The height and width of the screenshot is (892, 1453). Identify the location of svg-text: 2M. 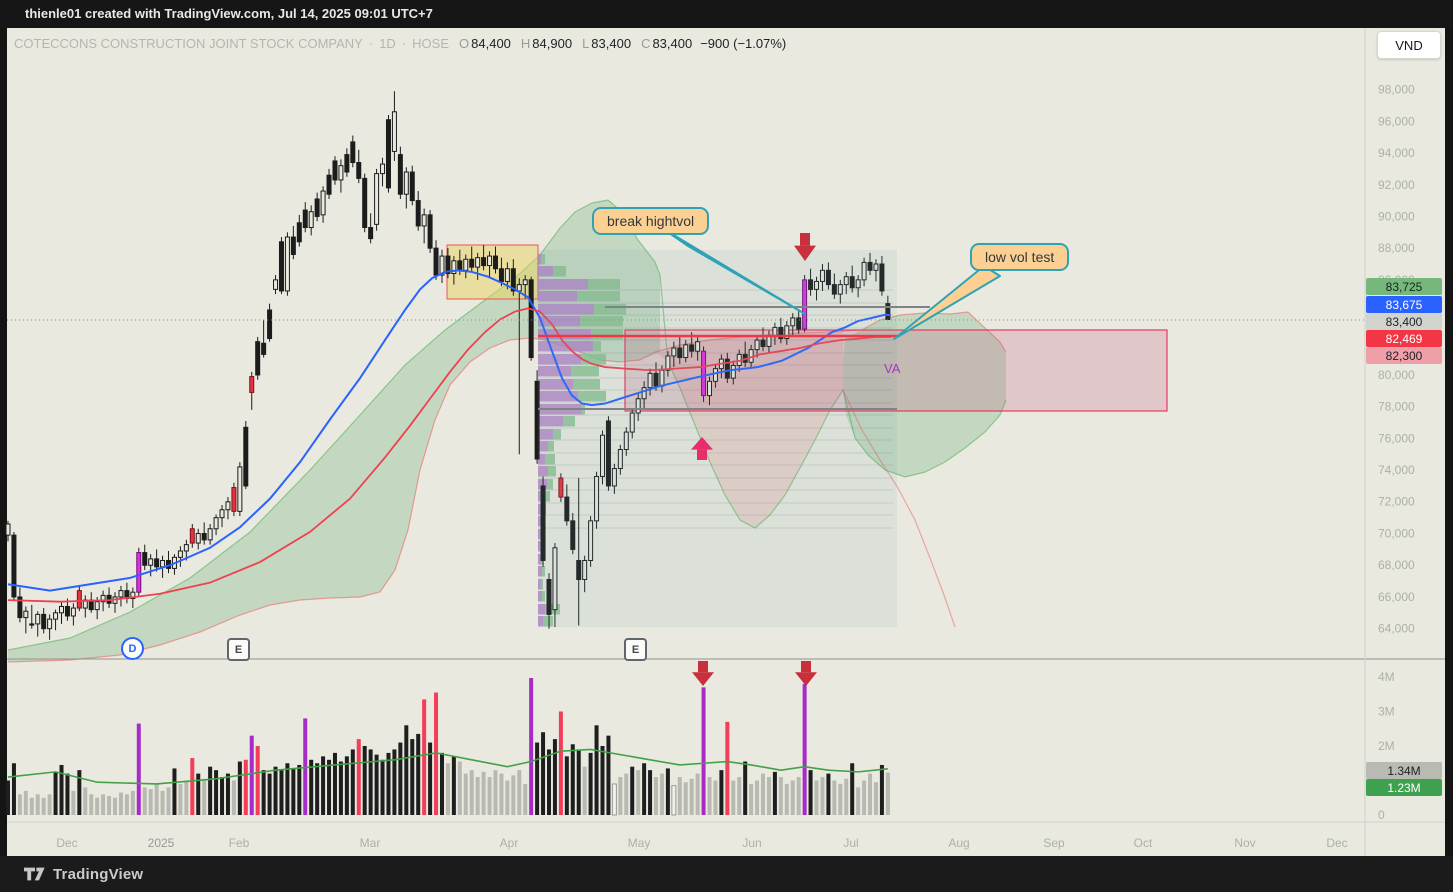
(1386, 746).